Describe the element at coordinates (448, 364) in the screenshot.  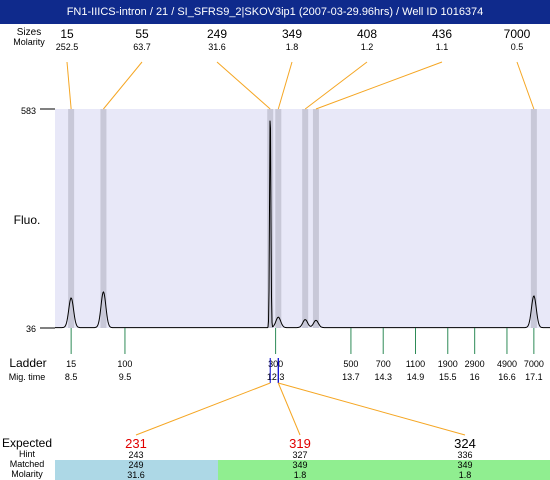
I see `ladder-size: 1900` at that location.